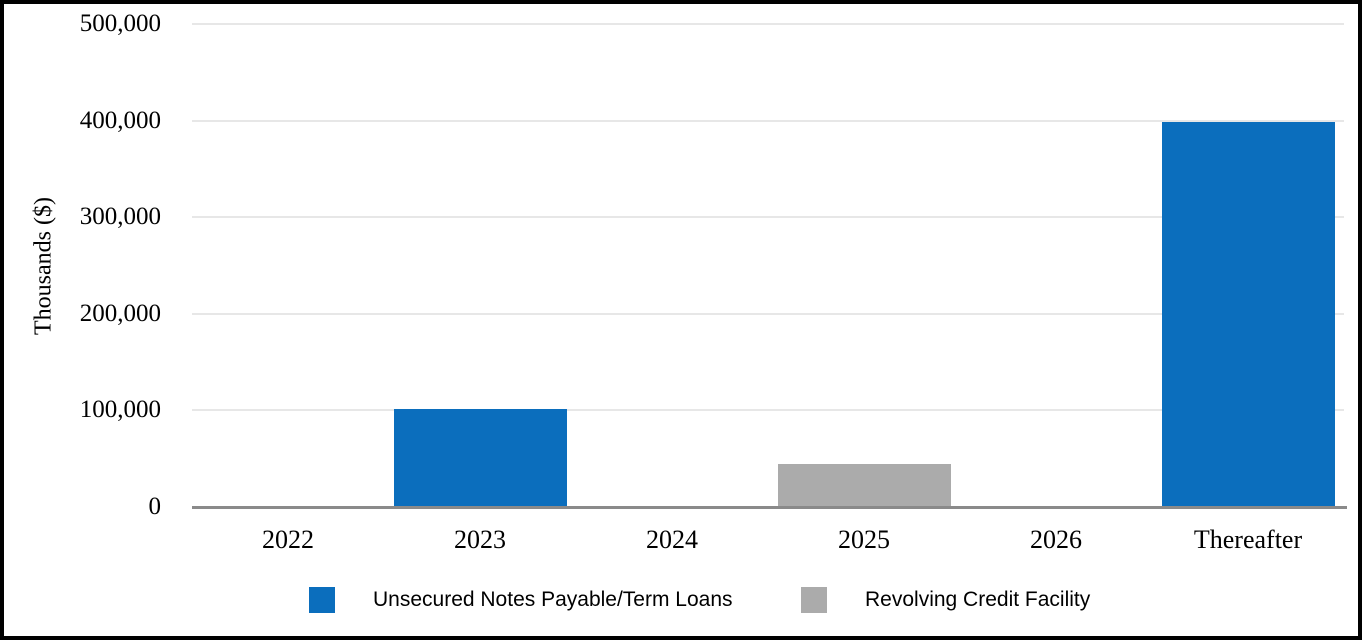 The width and height of the screenshot is (1362, 640). Describe the element at coordinates (814, 600) in the screenshot. I see `legend-swatch-gray` at that location.